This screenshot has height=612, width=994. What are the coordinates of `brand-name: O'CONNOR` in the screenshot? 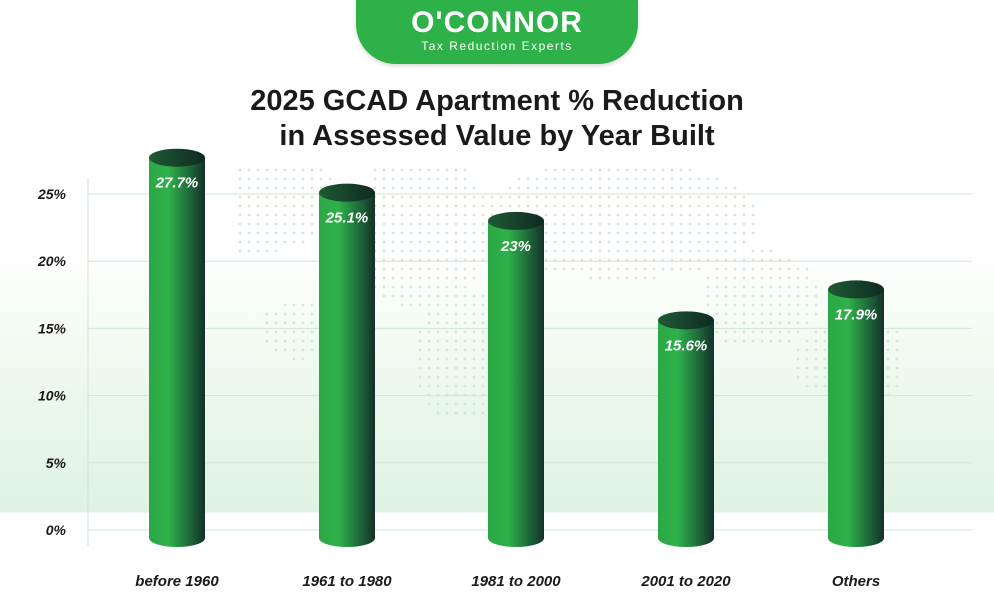 It's located at (497, 22).